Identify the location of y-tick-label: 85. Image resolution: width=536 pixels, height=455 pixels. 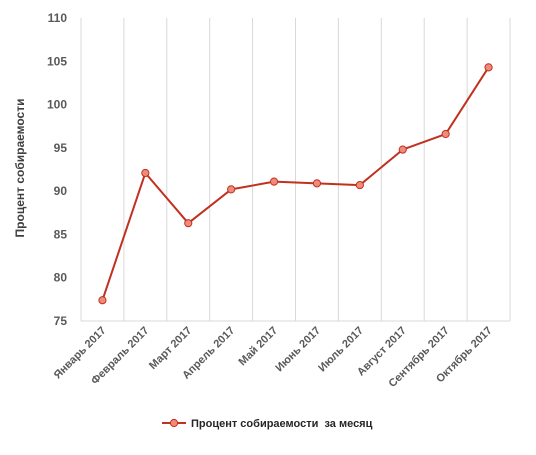
(61, 234).